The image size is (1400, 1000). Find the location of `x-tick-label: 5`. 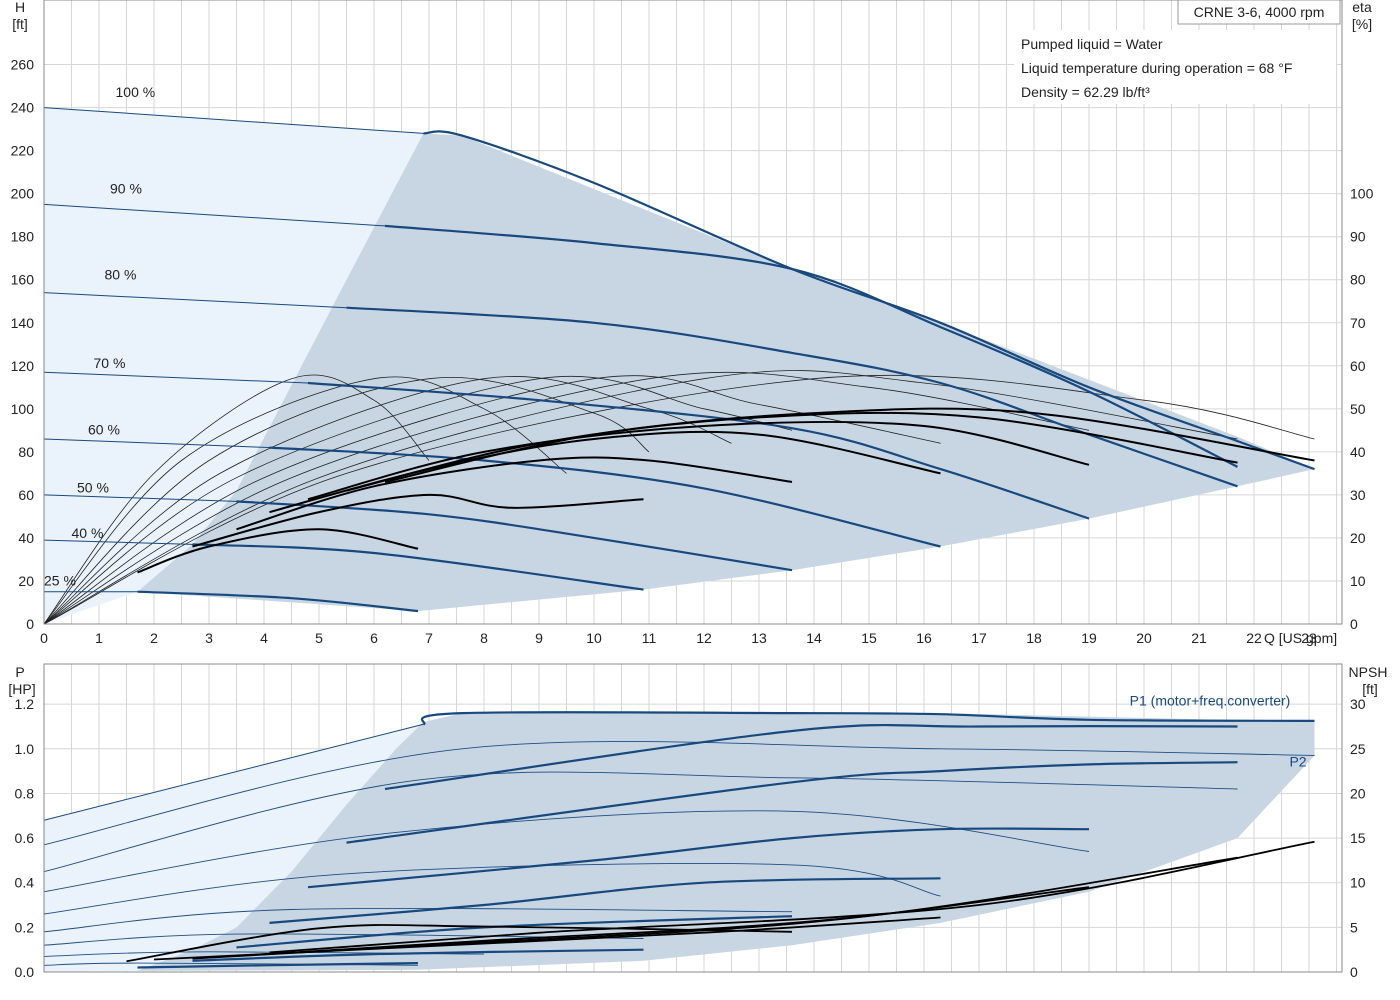

x-tick-label: 5 is located at coordinates (319, 638).